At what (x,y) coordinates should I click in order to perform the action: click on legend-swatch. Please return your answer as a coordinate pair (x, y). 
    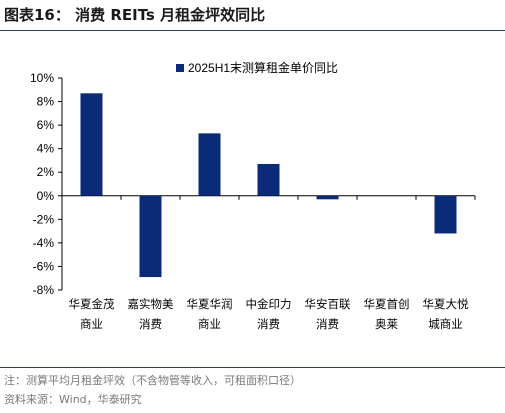
    Looking at the image, I should click on (180, 68).